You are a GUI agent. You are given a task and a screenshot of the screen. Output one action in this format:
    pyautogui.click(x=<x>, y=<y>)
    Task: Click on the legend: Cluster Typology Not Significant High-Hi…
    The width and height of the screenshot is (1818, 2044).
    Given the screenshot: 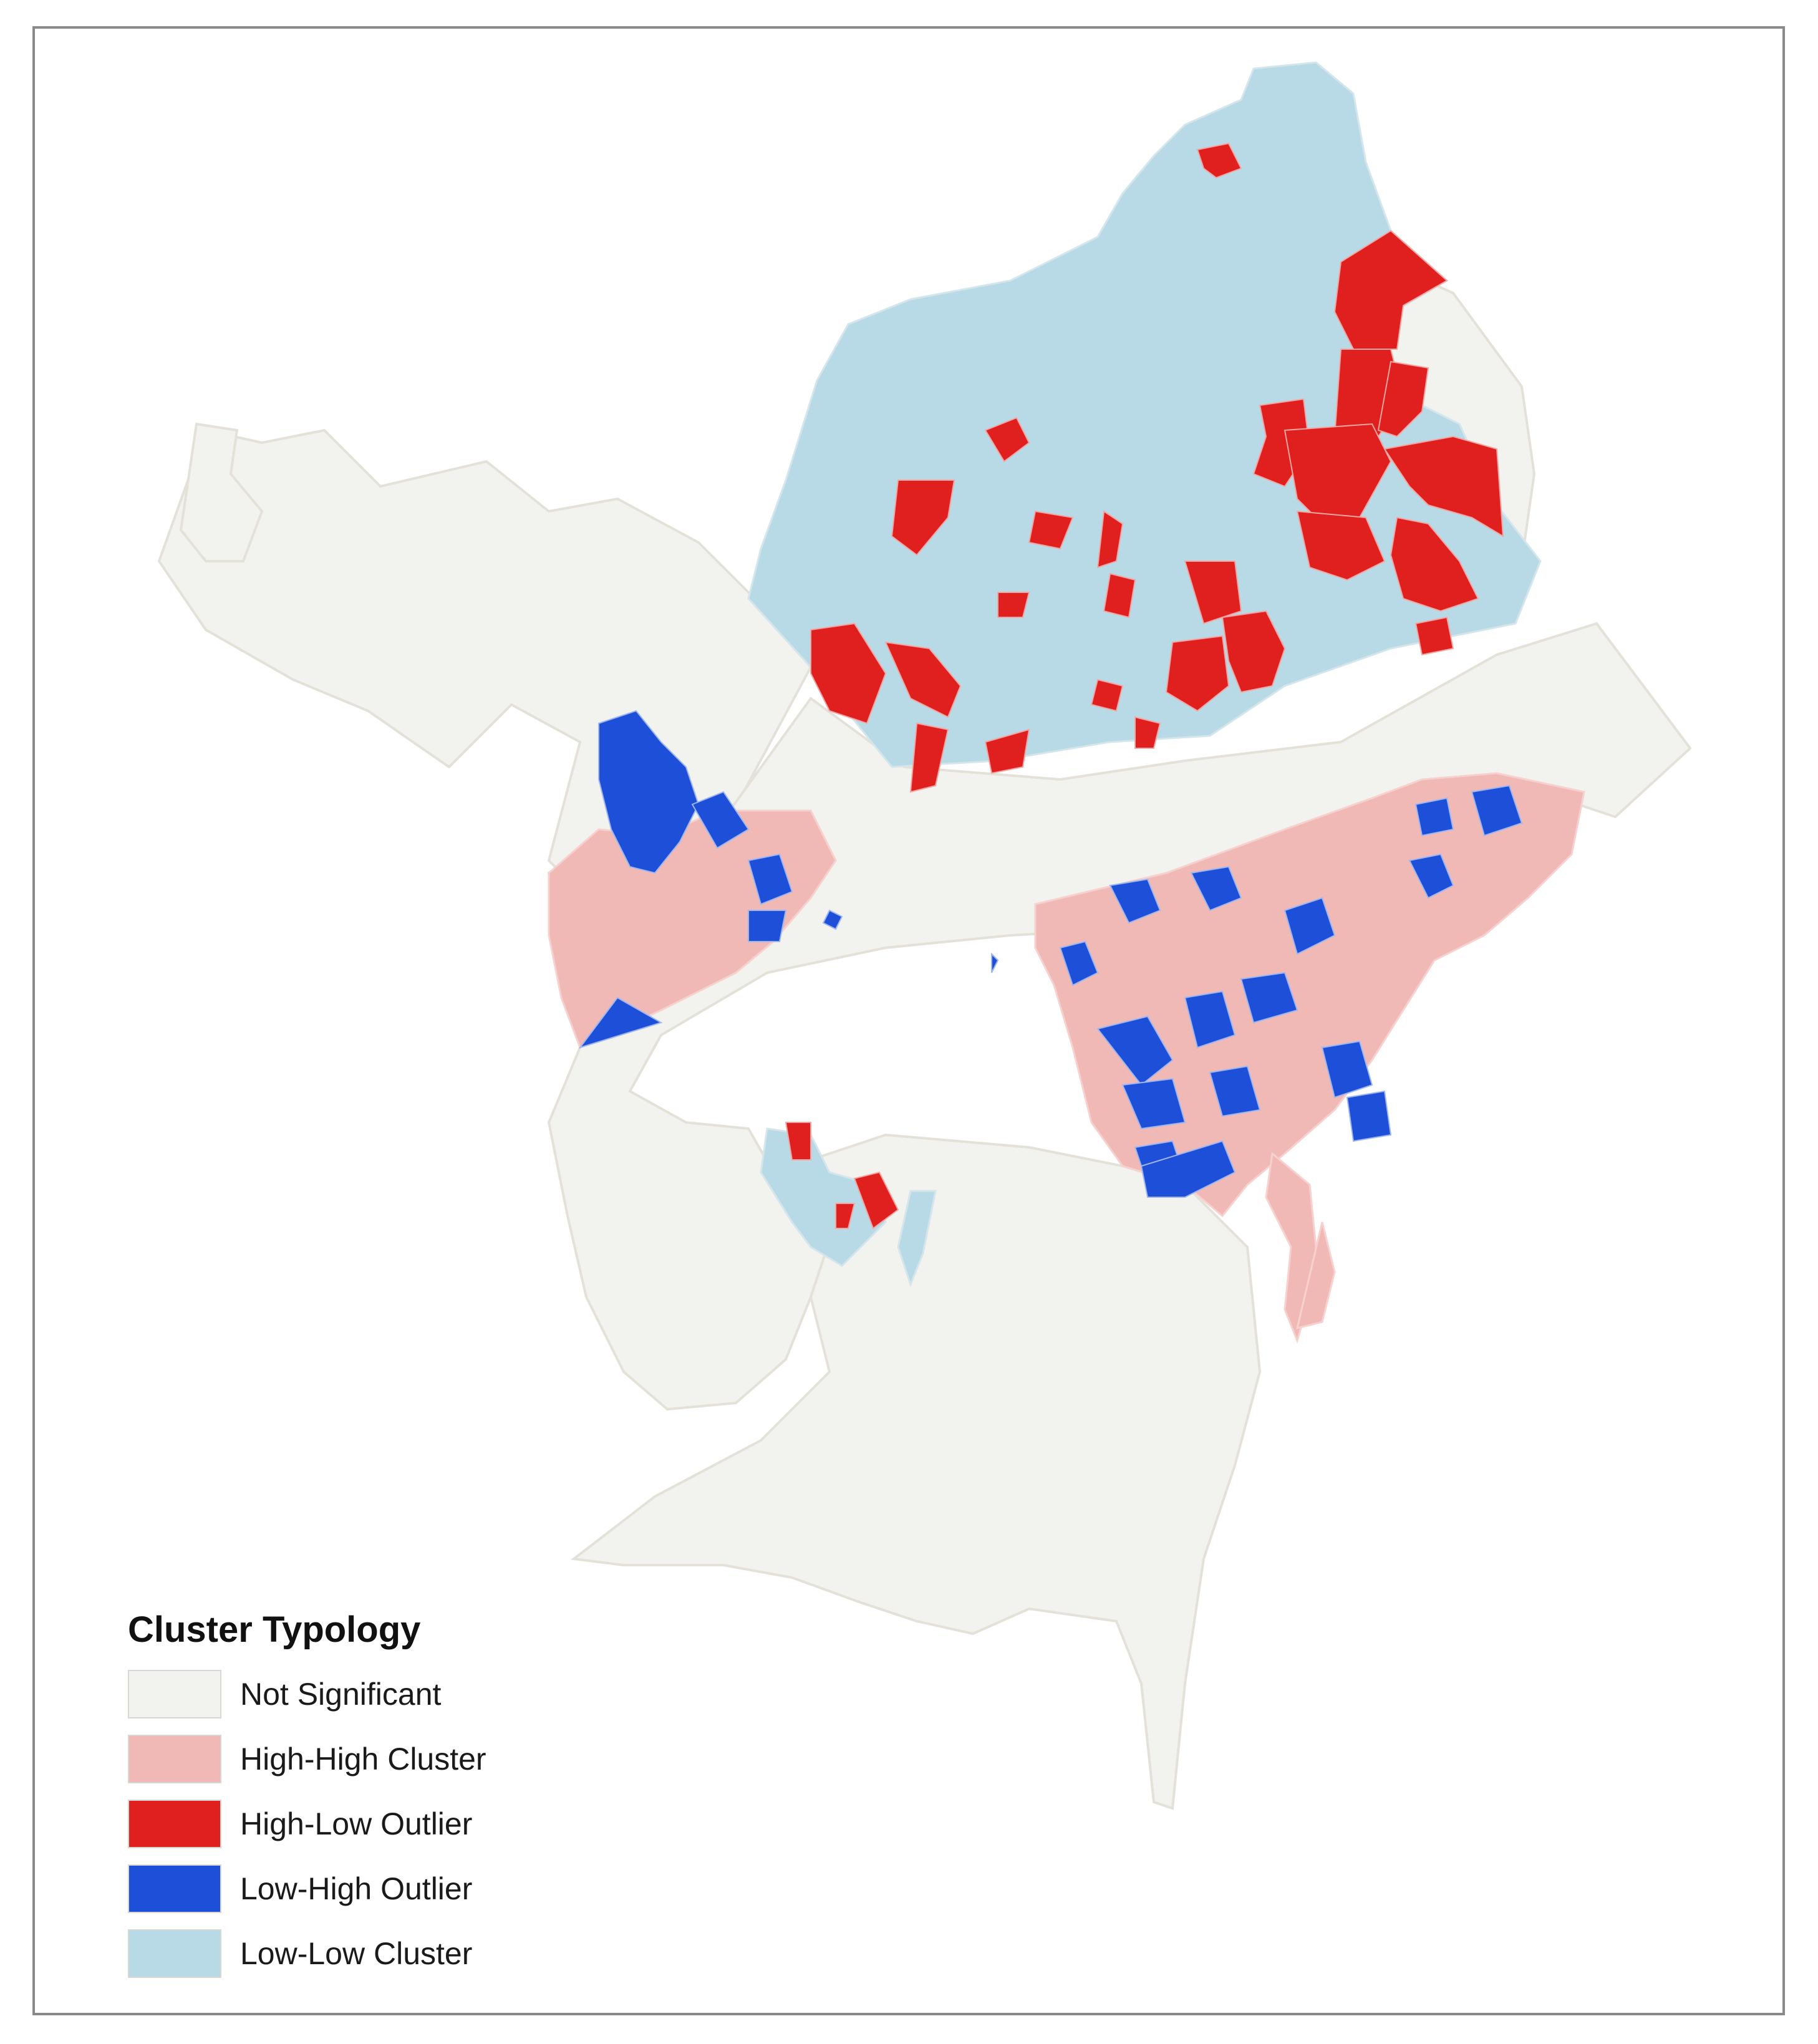 What is the action you would take?
    pyautogui.click(x=378, y=1801)
    